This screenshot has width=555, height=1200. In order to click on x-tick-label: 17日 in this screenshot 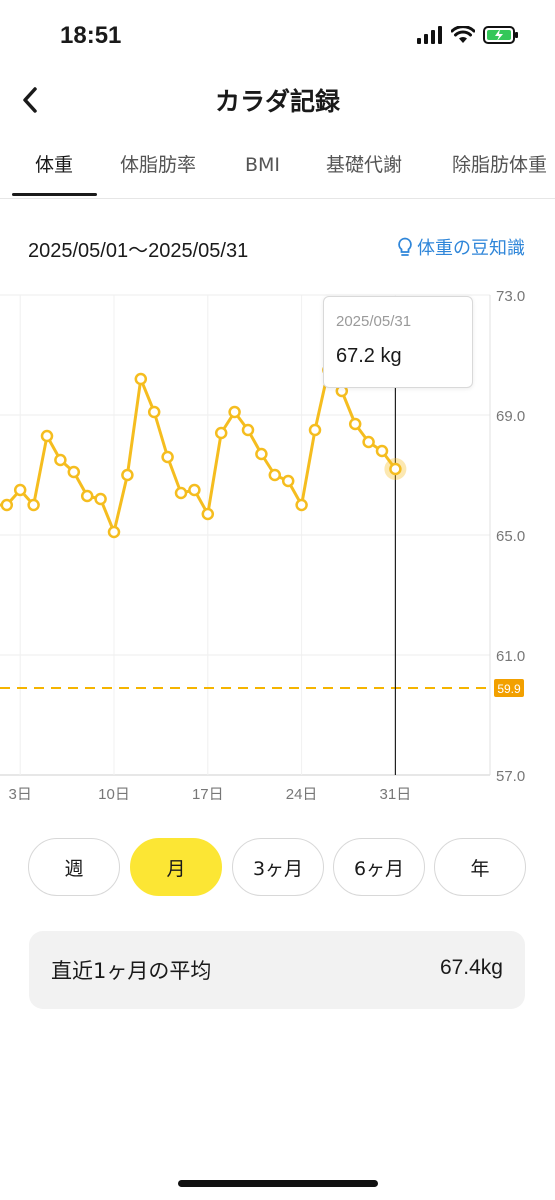, I will do `click(208, 793)`.